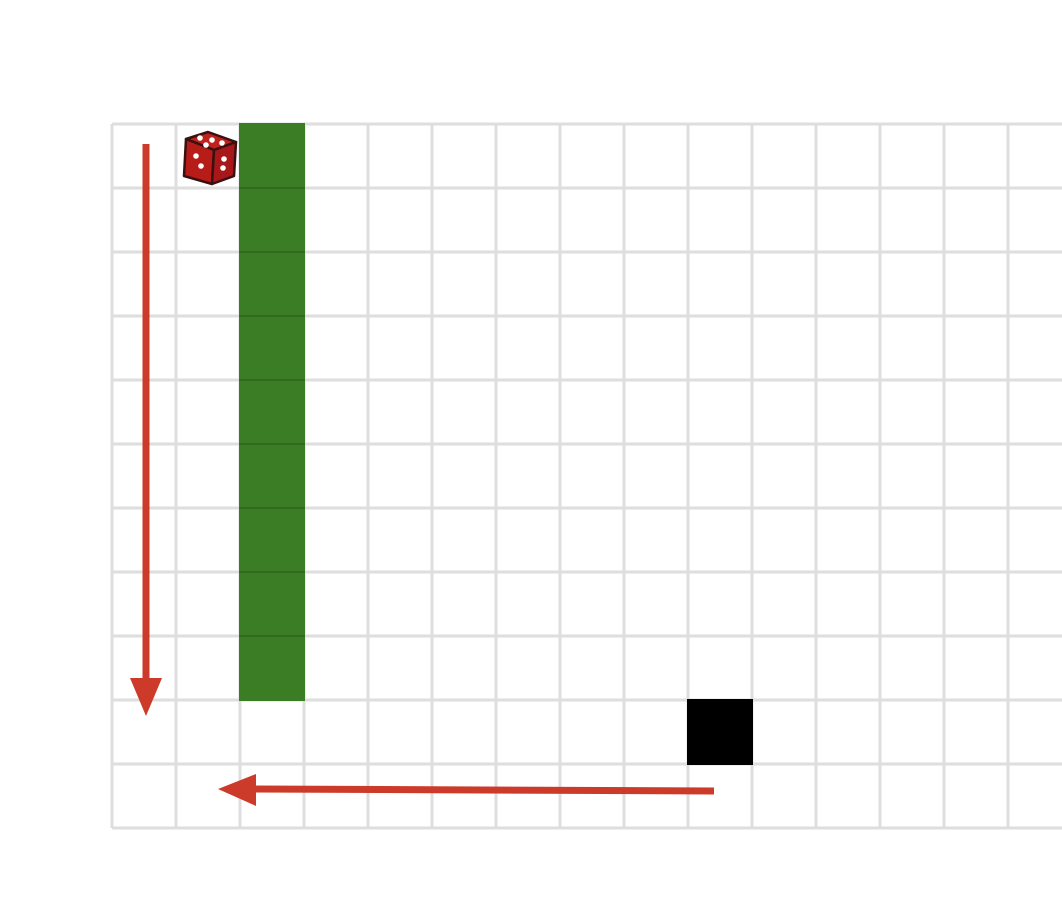 This screenshot has height=912, width=1062. I want to click on goal-cell, so click(720, 732).